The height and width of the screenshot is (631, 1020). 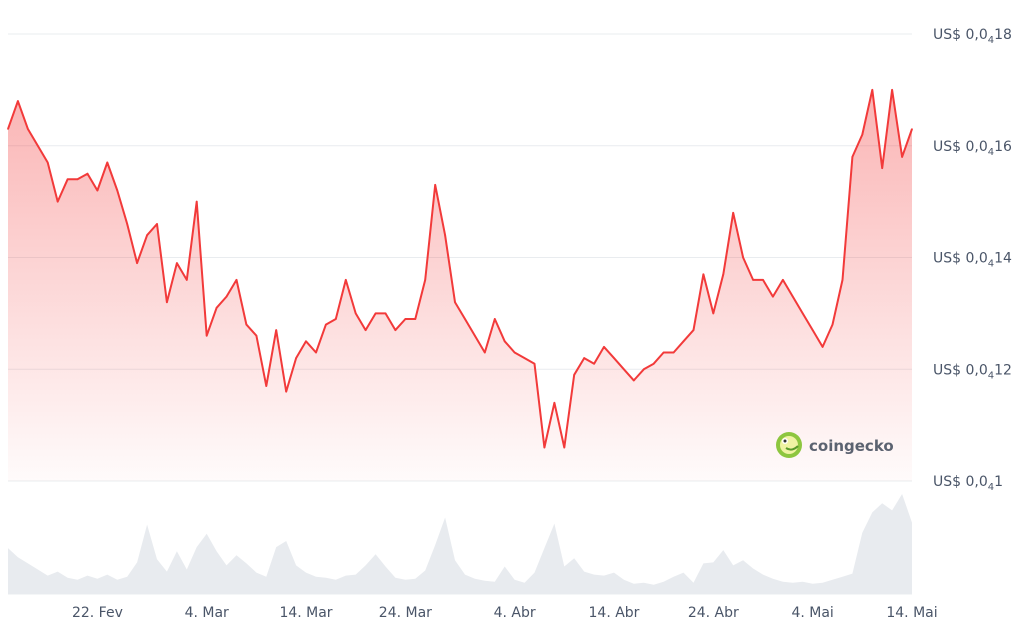 What do you see at coordinates (851, 446) in the screenshot?
I see `coingecko-wordmark: coingecko` at bounding box center [851, 446].